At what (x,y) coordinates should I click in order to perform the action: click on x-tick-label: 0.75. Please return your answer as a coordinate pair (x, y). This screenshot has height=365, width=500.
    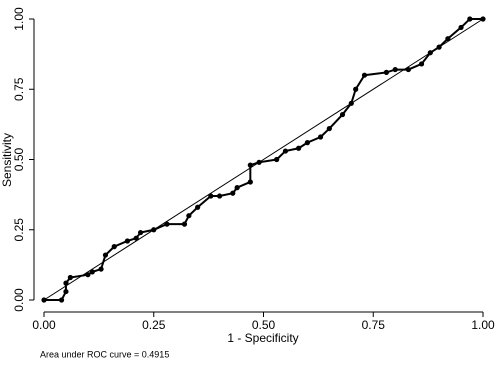
    Looking at the image, I should click on (374, 325).